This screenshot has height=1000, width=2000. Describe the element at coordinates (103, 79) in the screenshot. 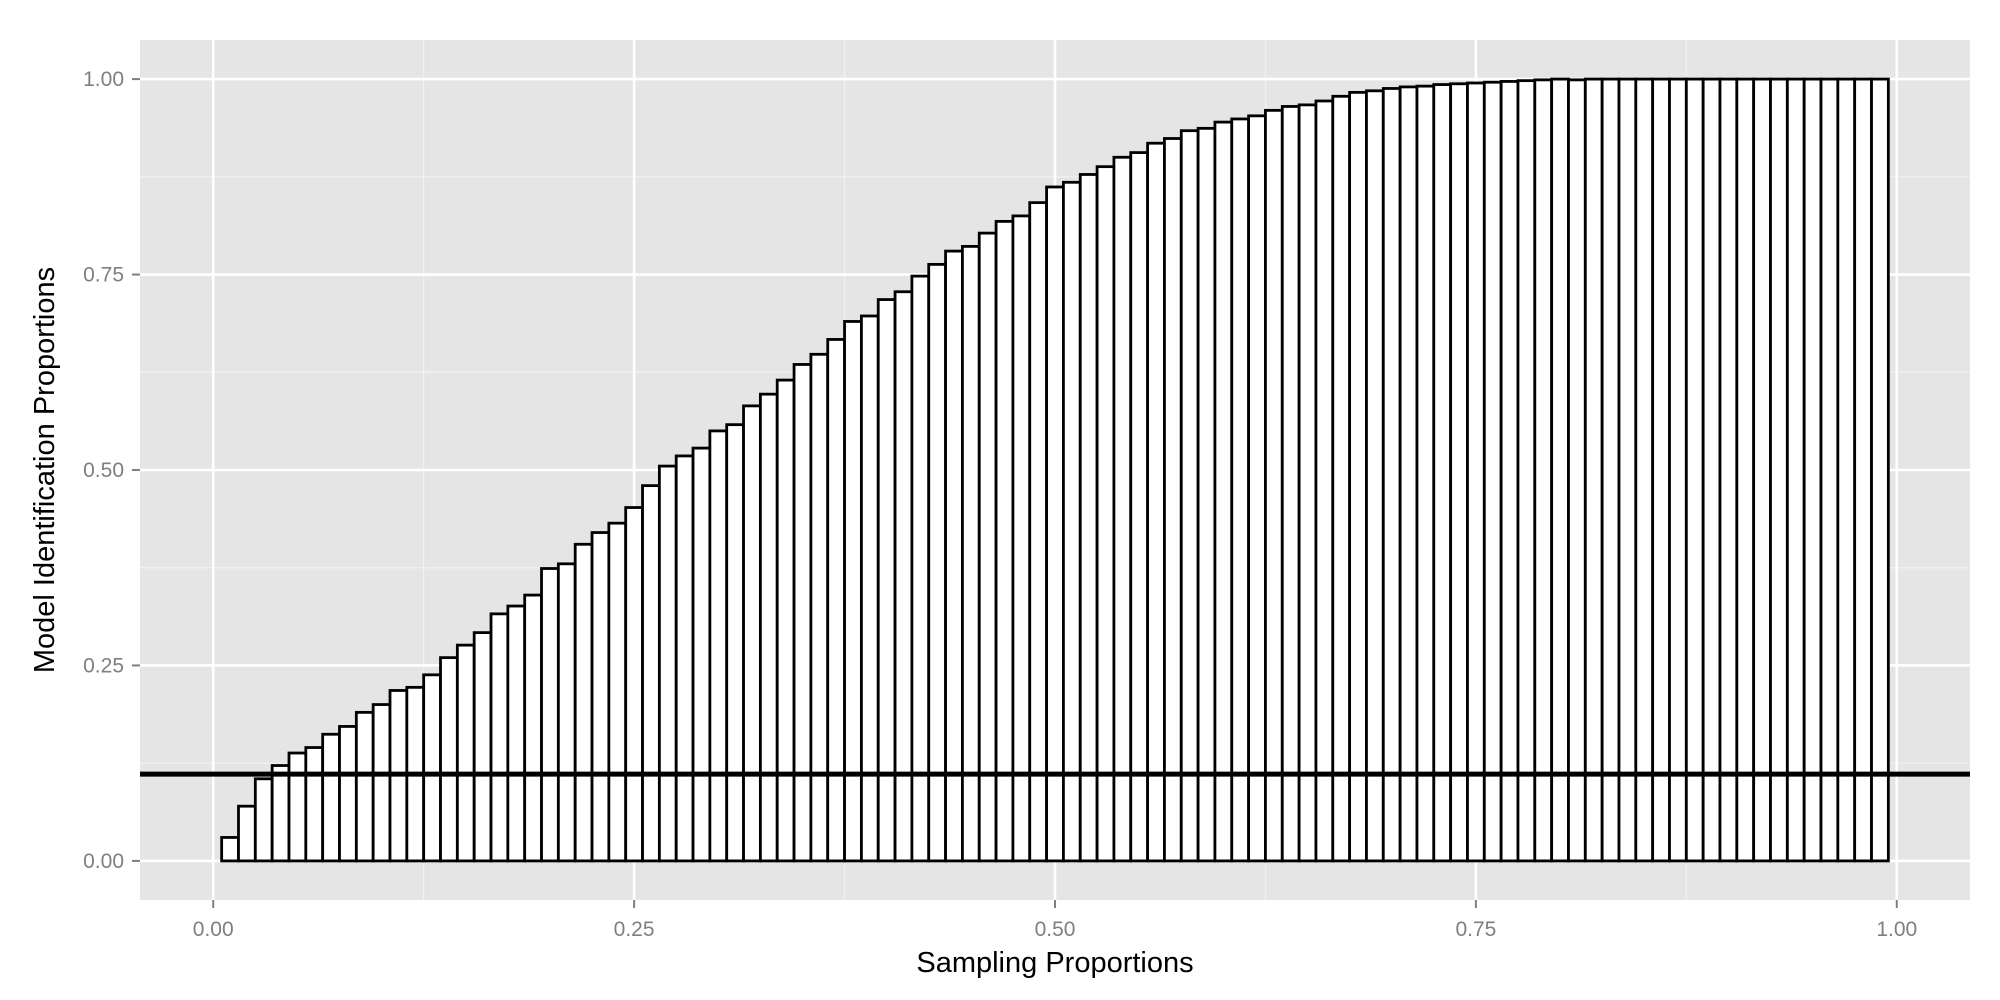

I see `y-tick-label: 1.00` at that location.